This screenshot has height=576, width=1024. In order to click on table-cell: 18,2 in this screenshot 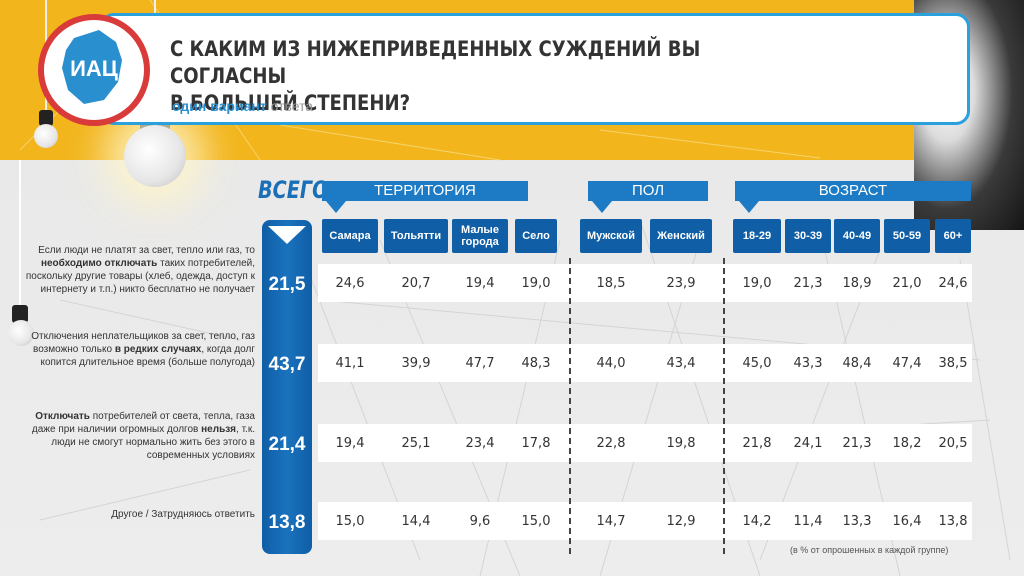, I will do `click(907, 443)`.